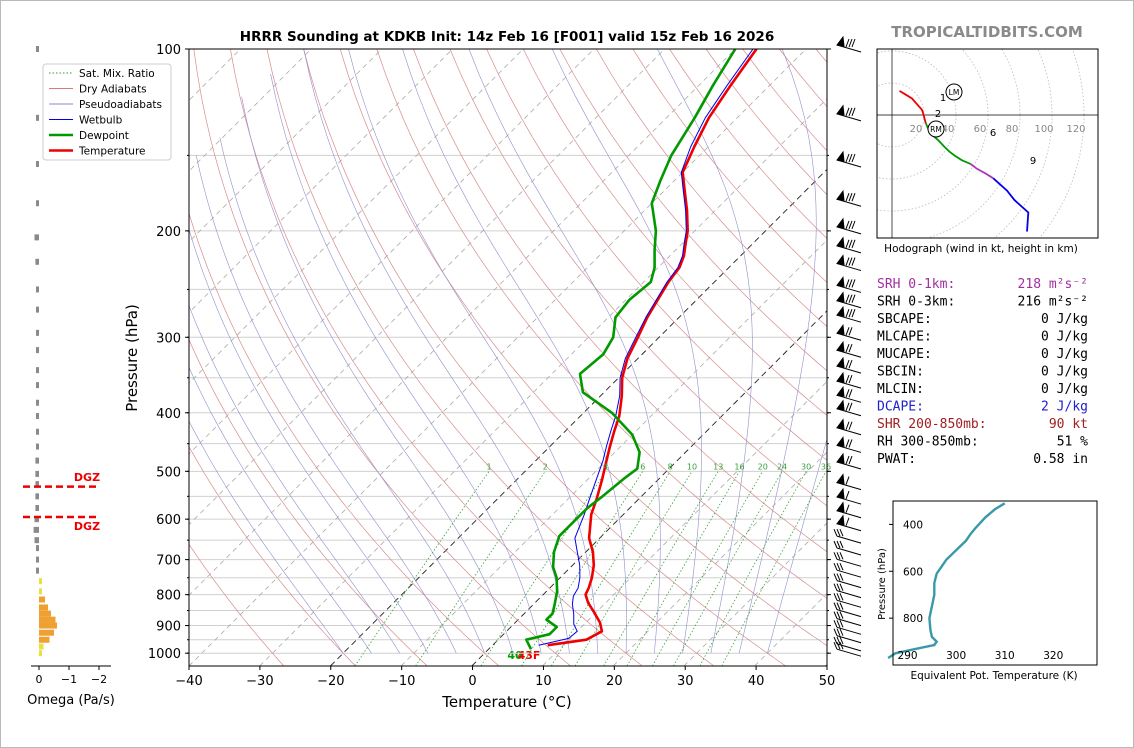 Image resolution: width=1134 pixels, height=748 pixels. I want to click on isotherm-line, so click(719, 558).